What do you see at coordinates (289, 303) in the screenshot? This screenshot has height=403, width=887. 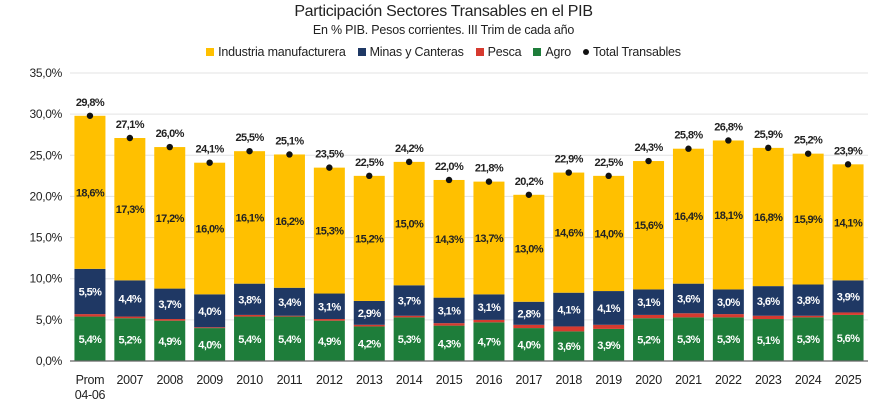 I see `data-label: 3,4%` at bounding box center [289, 303].